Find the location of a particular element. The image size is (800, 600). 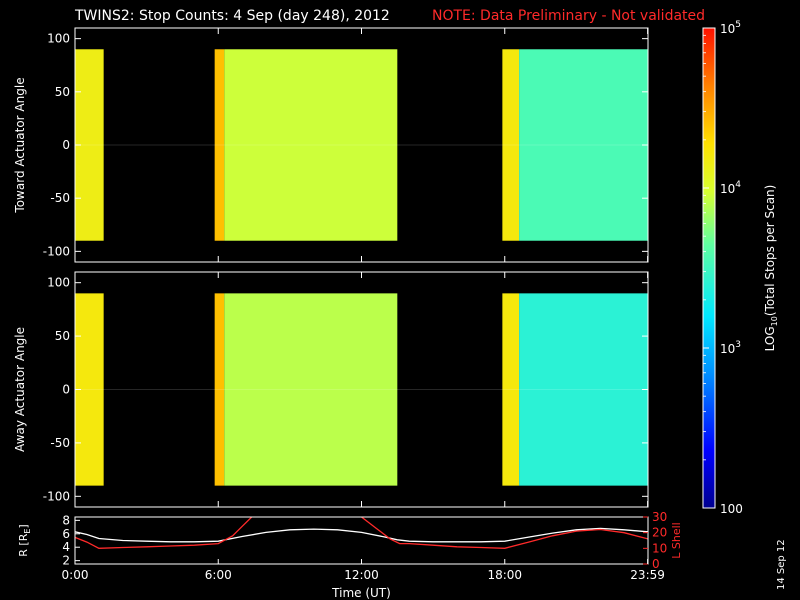

x-tick-label: 12:00 is located at coordinates (361, 575).